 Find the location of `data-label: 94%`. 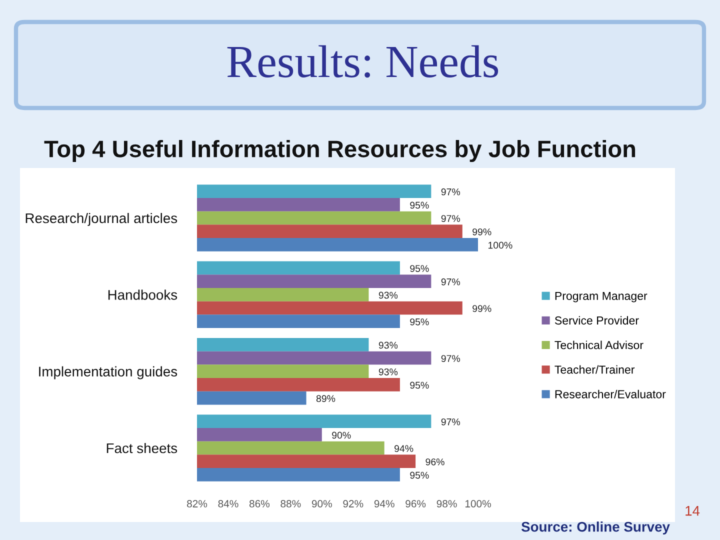

data-label: 94% is located at coordinates (404, 448).